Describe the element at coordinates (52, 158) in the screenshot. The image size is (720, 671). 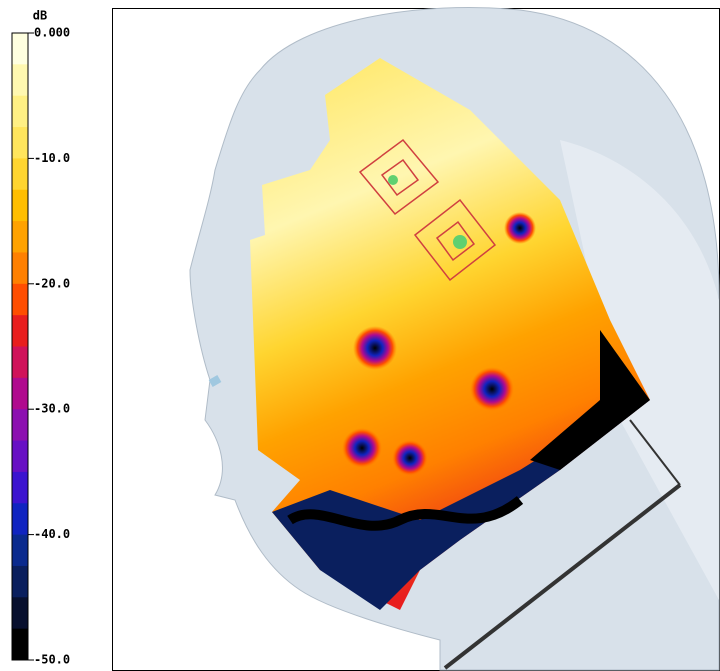
I see `colorbar-tick-label: -10.0` at that location.